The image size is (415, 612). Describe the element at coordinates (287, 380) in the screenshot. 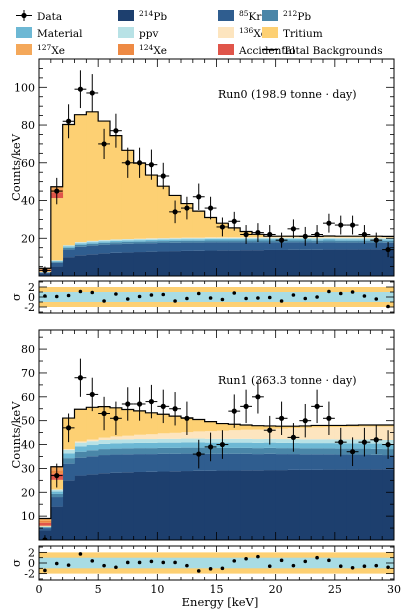

I see `run-annotation: Run1 (363.3 tonne · day)` at that location.